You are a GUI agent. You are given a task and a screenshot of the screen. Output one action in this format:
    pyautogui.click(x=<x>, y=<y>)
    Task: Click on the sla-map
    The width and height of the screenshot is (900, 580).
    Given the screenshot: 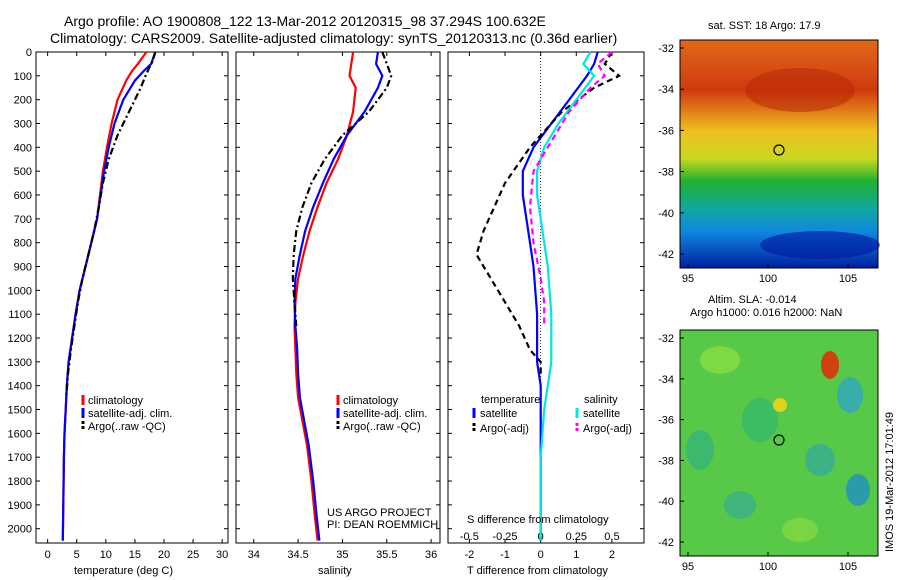 What is the action you would take?
    pyautogui.click(x=779, y=443)
    